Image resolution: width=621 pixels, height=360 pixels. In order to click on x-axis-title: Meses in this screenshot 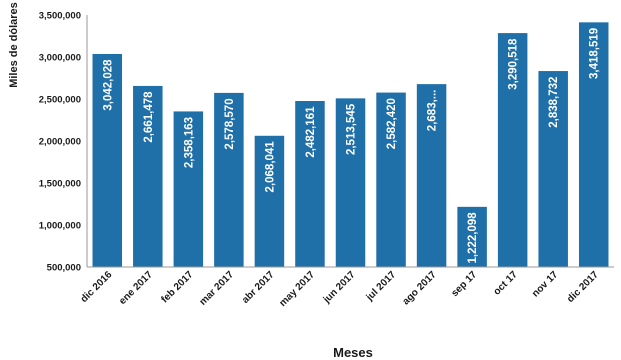, I will do `click(353, 352)`.